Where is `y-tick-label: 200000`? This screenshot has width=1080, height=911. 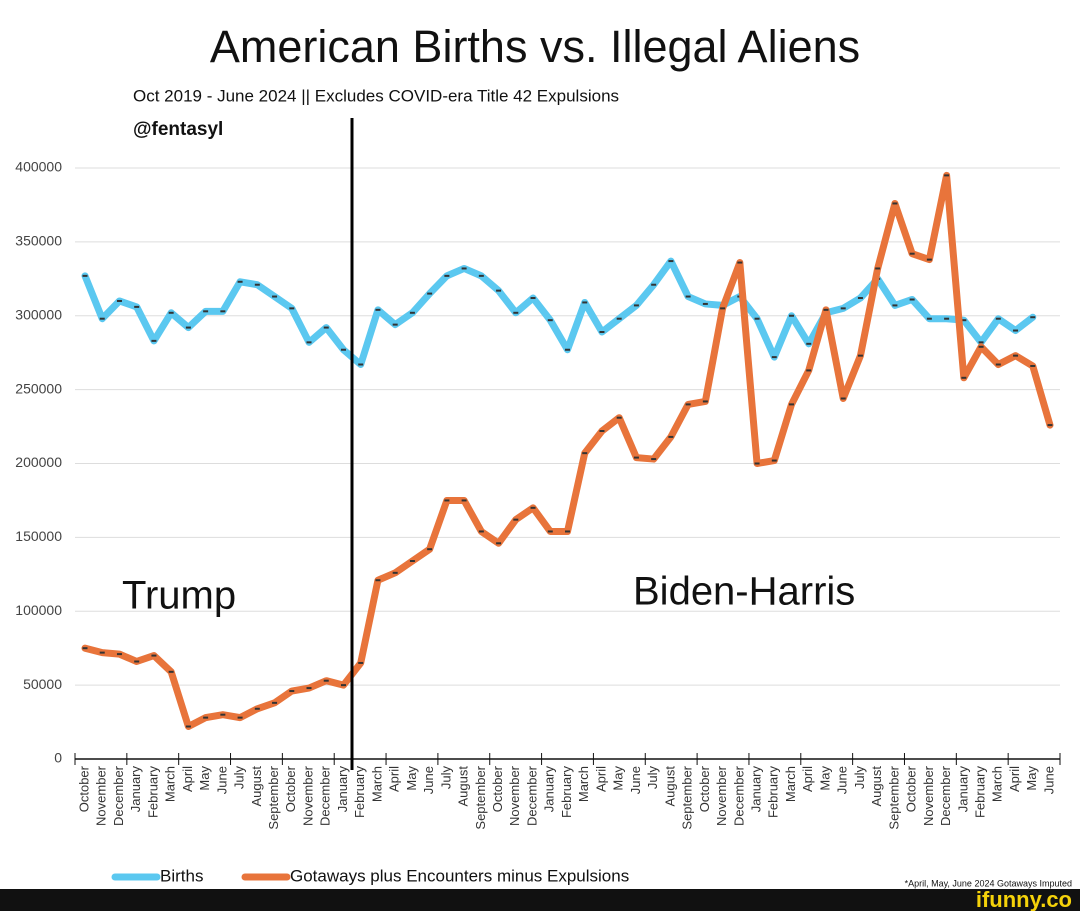
y-tick-label: 200000 is located at coordinates (38, 462).